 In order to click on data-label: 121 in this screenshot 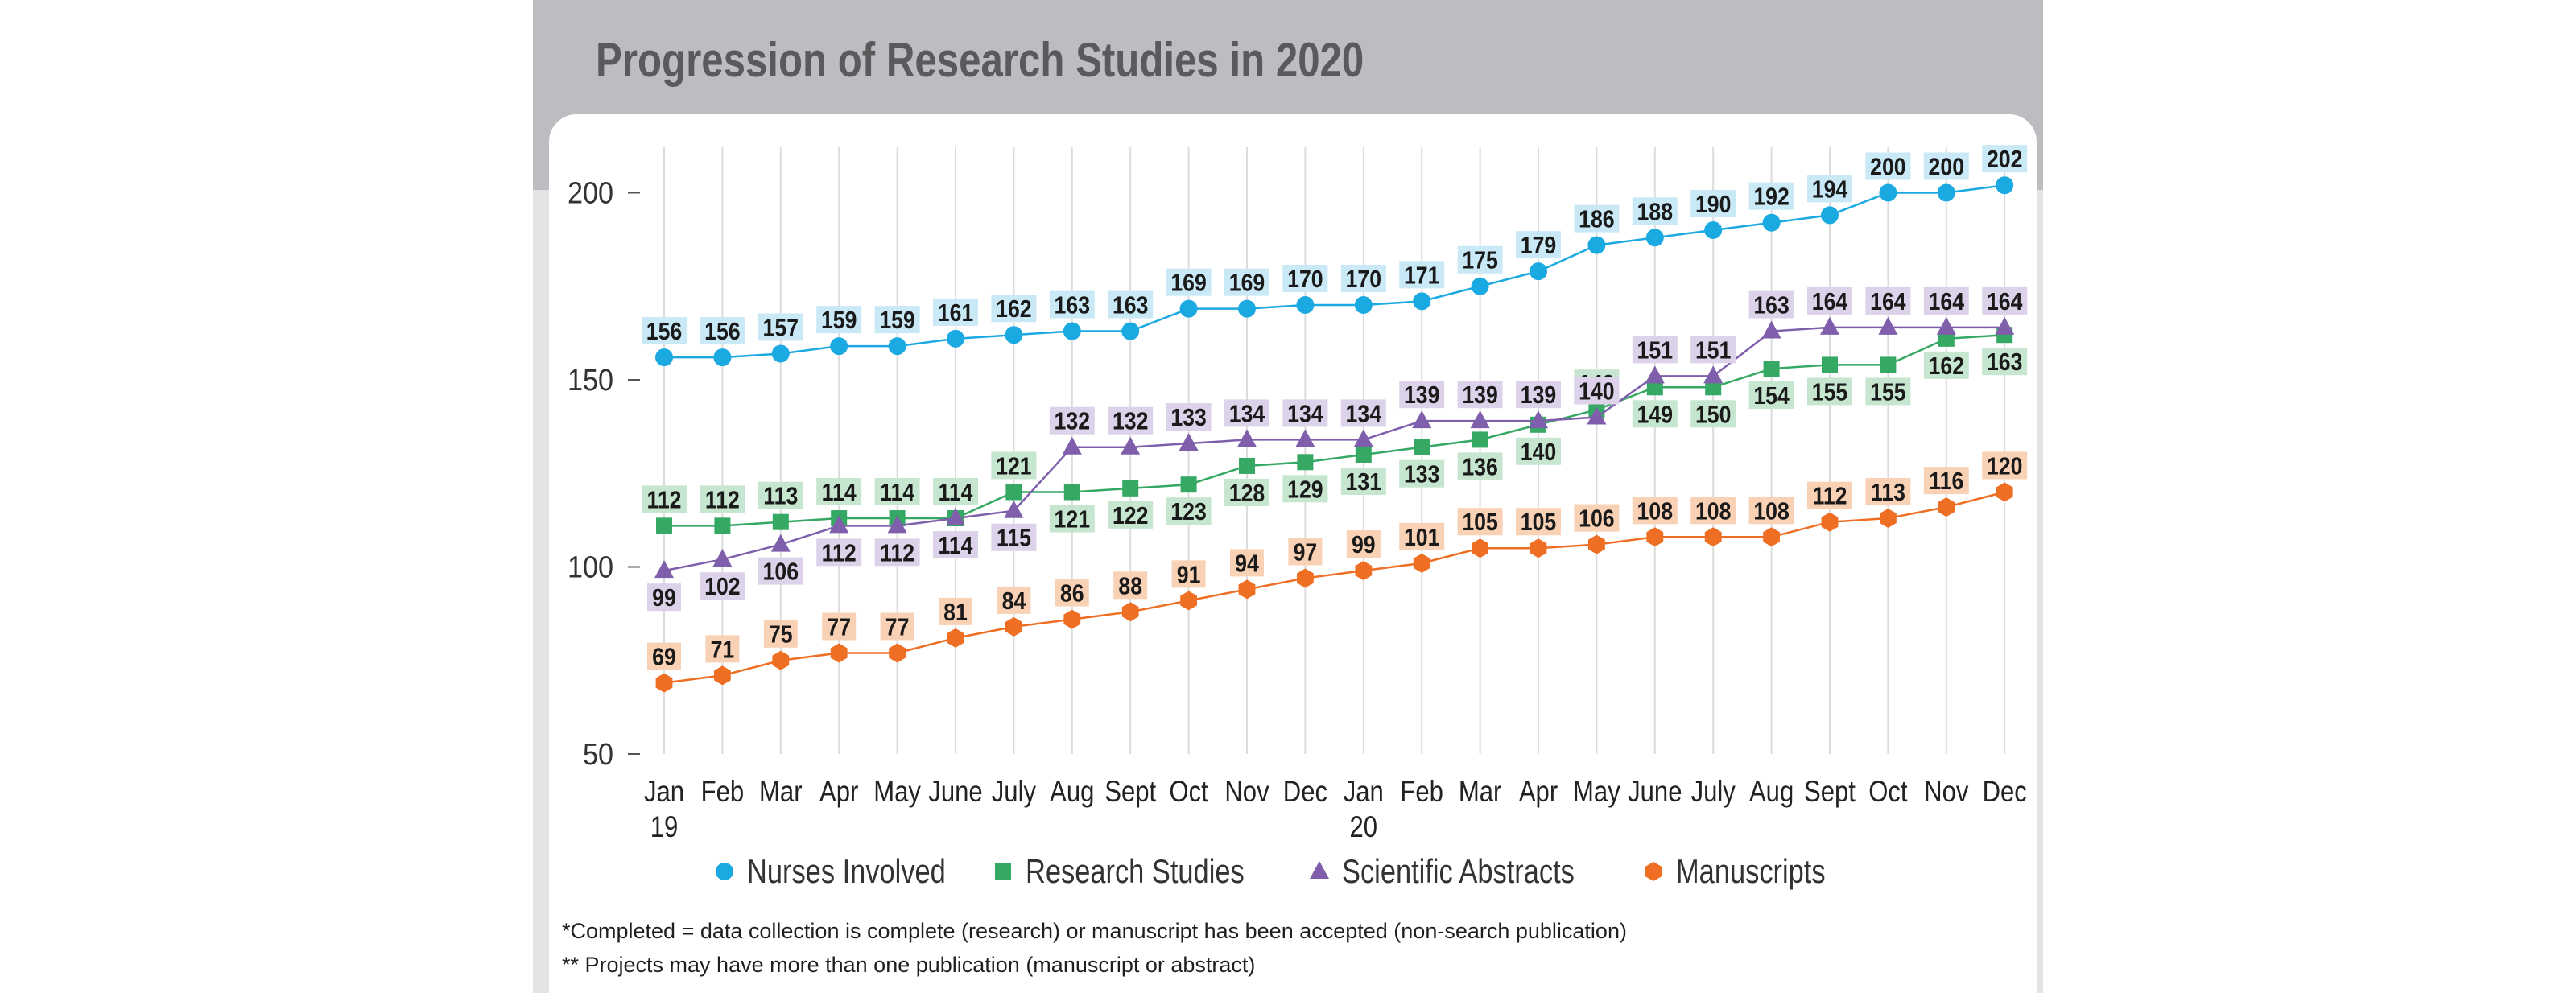, I will do `click(1072, 520)`.